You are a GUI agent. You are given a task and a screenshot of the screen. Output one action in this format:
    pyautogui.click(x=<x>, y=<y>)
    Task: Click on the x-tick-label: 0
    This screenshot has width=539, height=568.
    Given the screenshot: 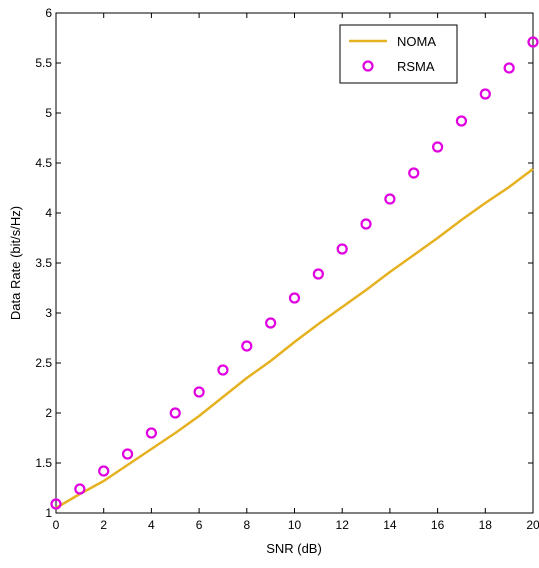 What is the action you would take?
    pyautogui.click(x=56, y=525)
    